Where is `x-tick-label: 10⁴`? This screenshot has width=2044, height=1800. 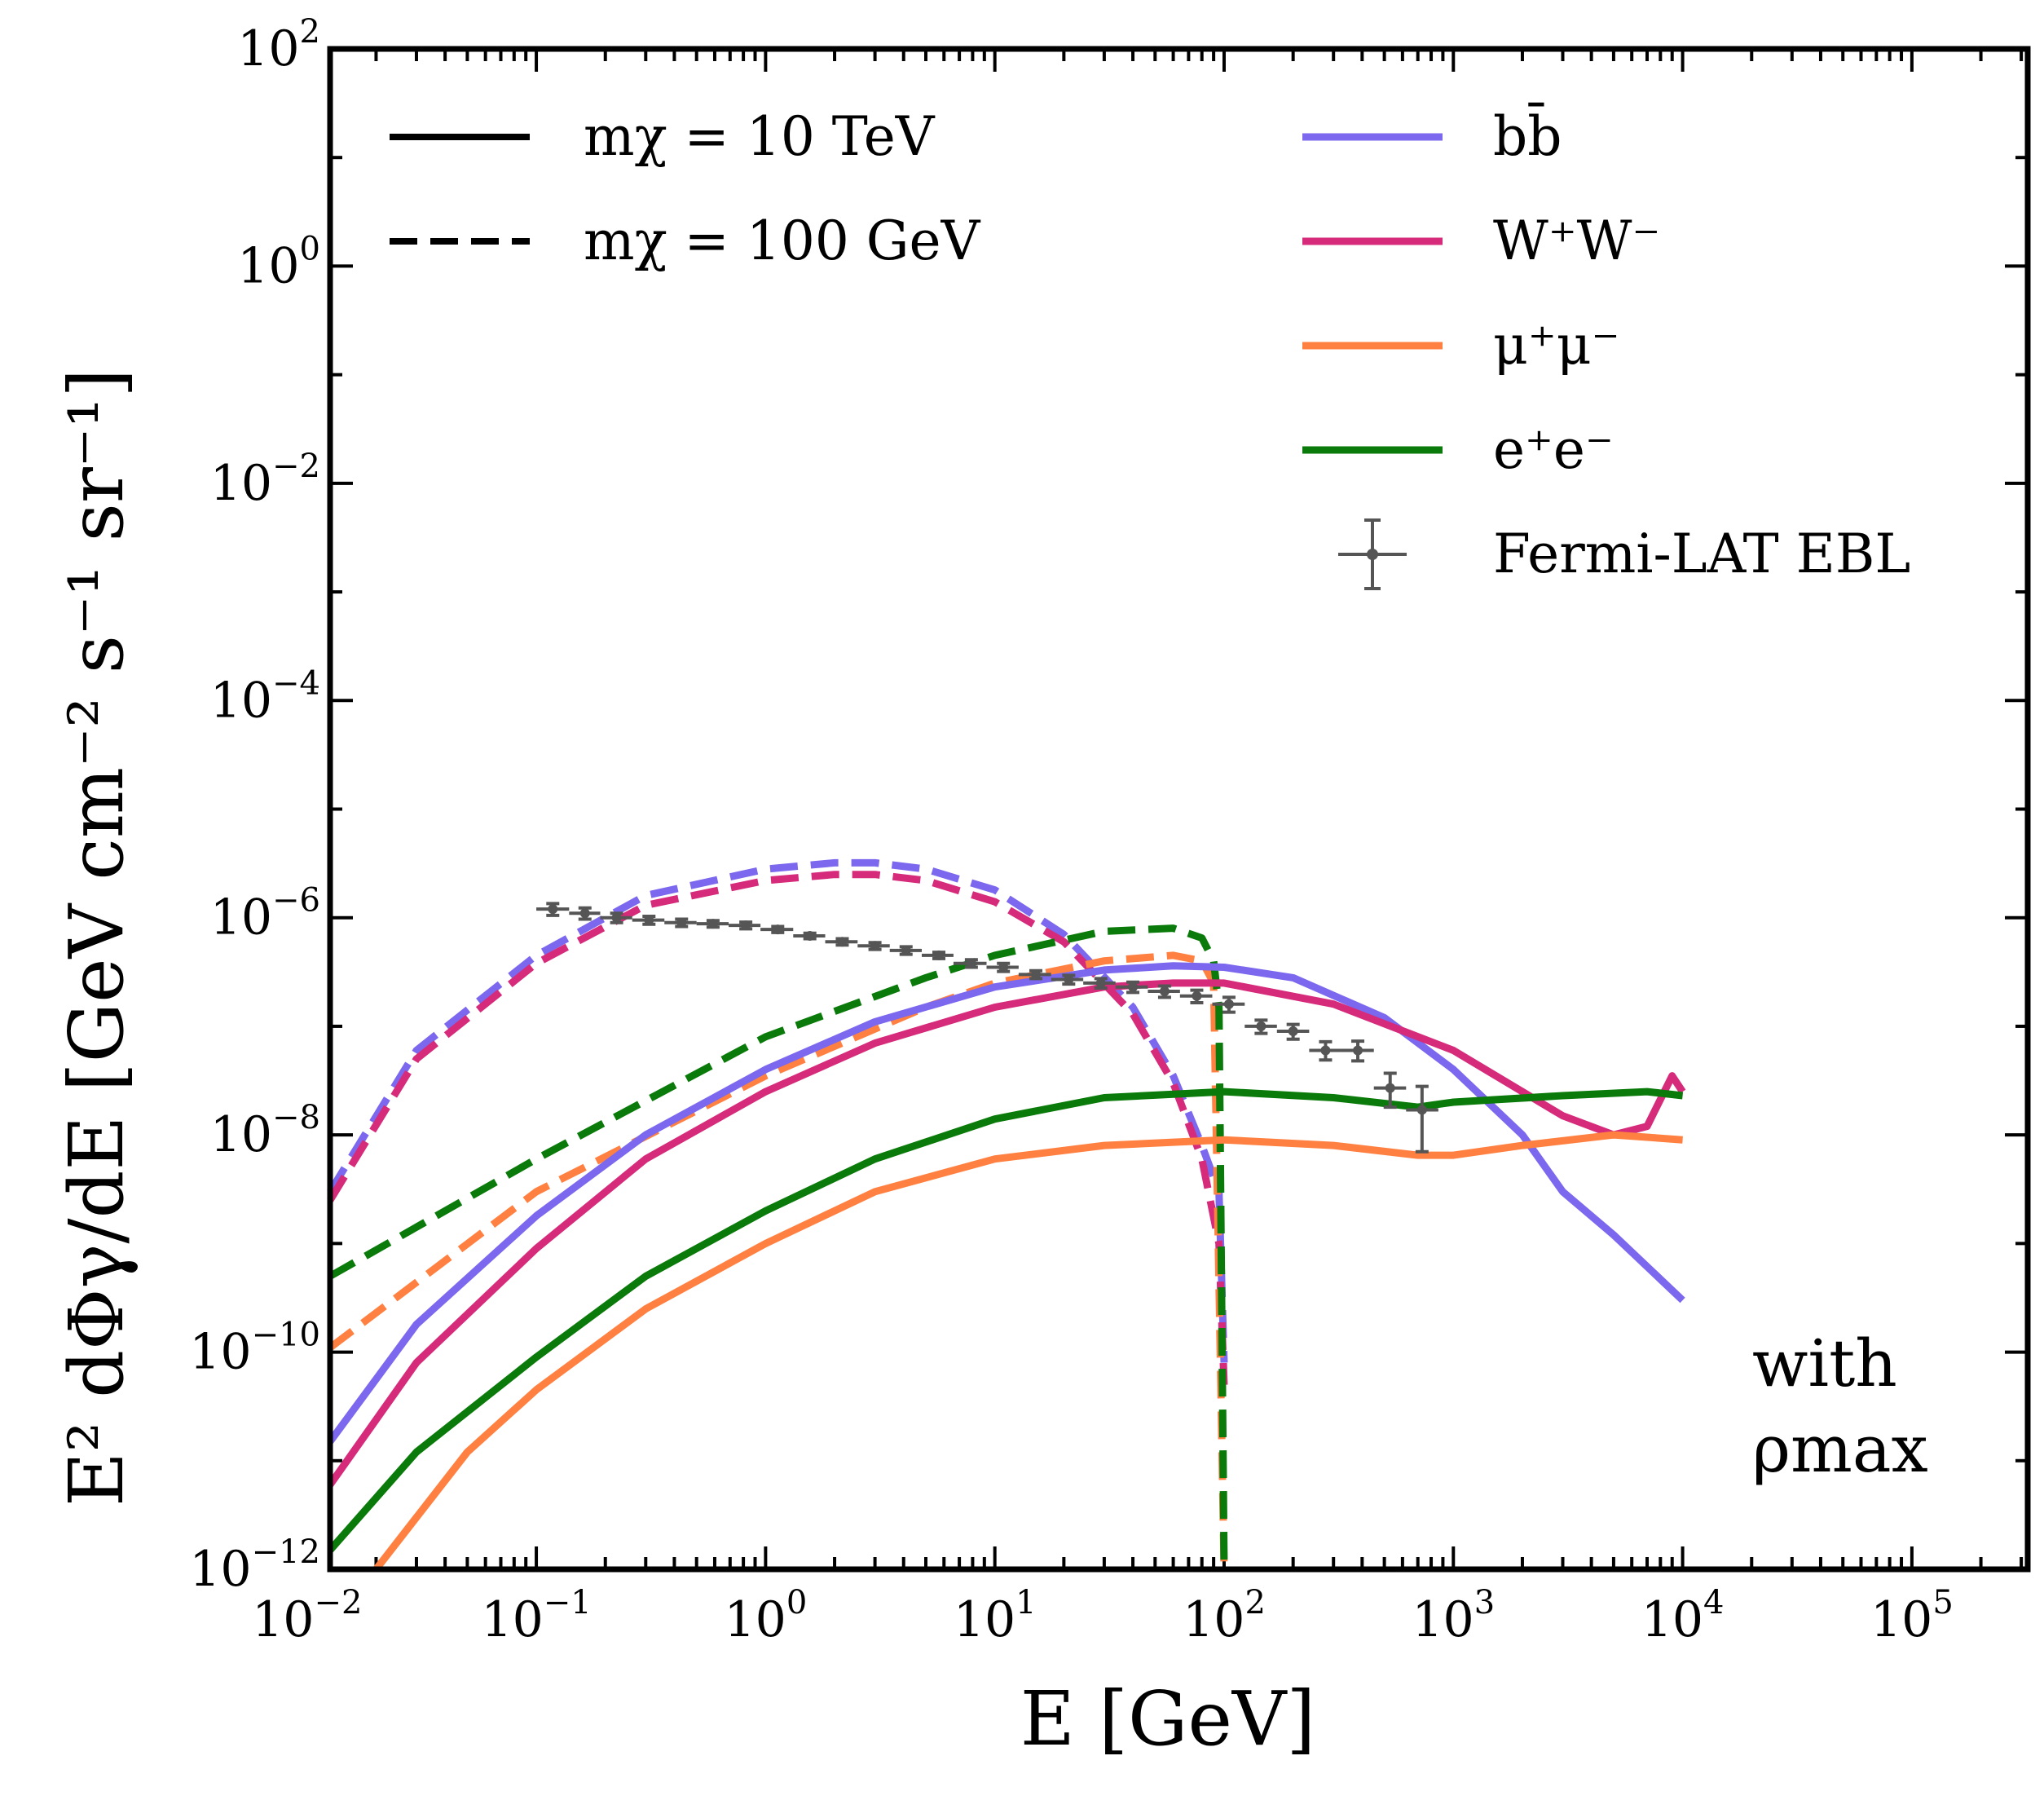 x-tick-label: 10⁴ is located at coordinates (1683, 1616).